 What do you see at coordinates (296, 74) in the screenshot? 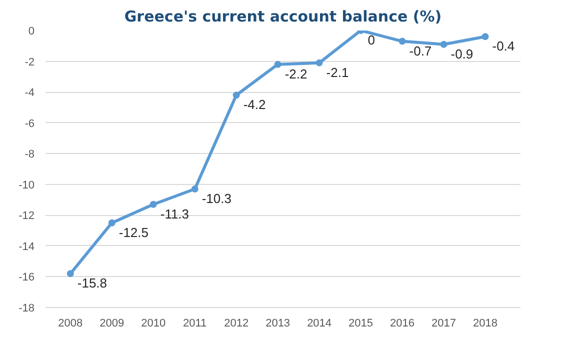
I see `data-label: -2.2` at bounding box center [296, 74].